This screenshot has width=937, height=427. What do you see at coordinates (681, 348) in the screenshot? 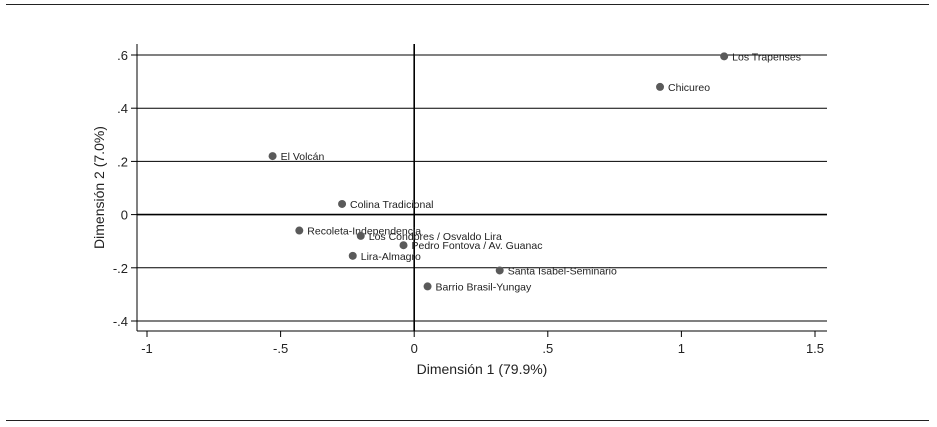
I see `x-tick-label: 1` at bounding box center [681, 348].